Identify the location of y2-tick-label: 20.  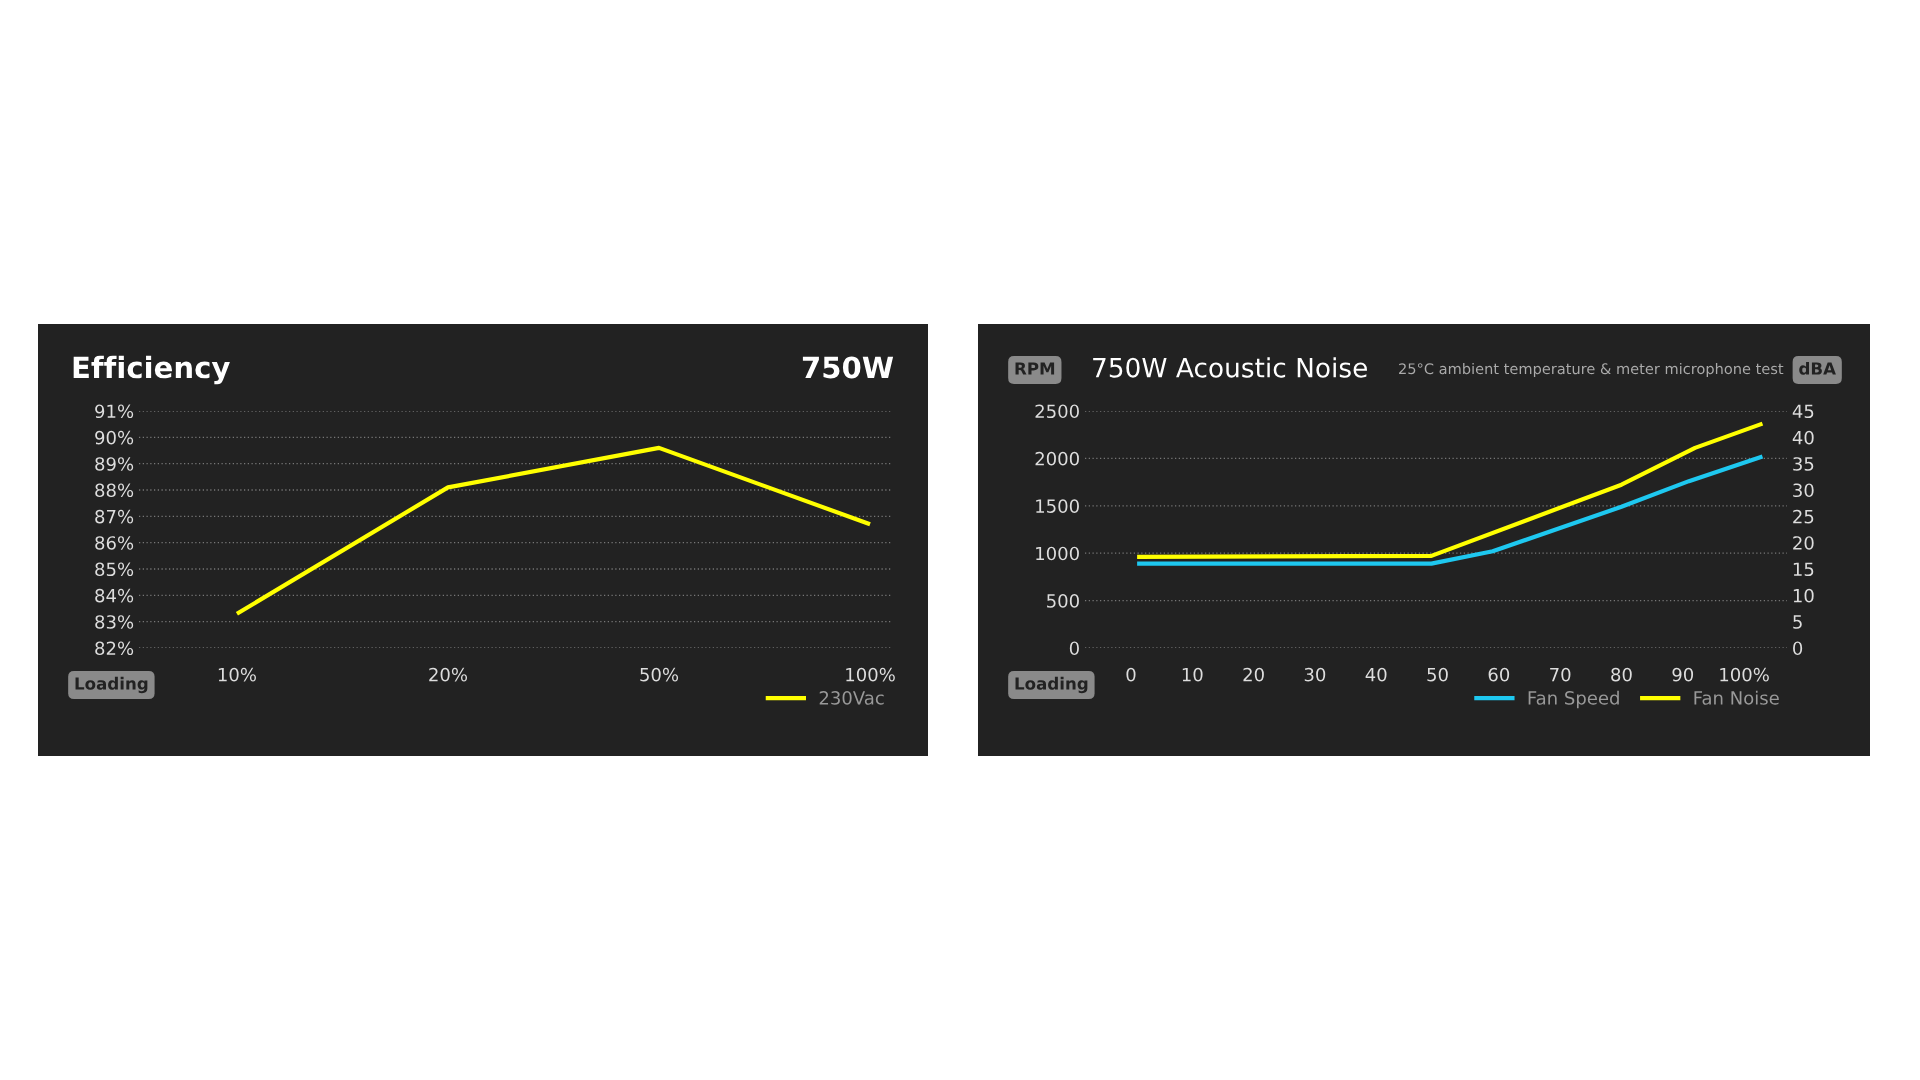
(1803, 543).